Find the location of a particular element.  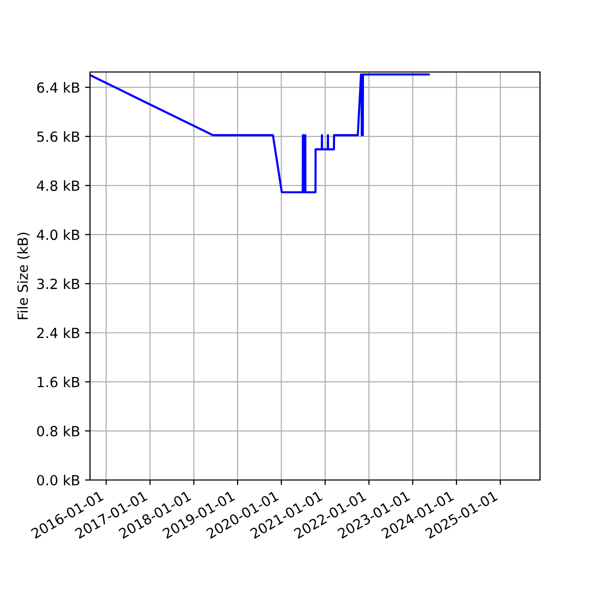

y-tick-label: 3.2 kB is located at coordinates (58, 284).